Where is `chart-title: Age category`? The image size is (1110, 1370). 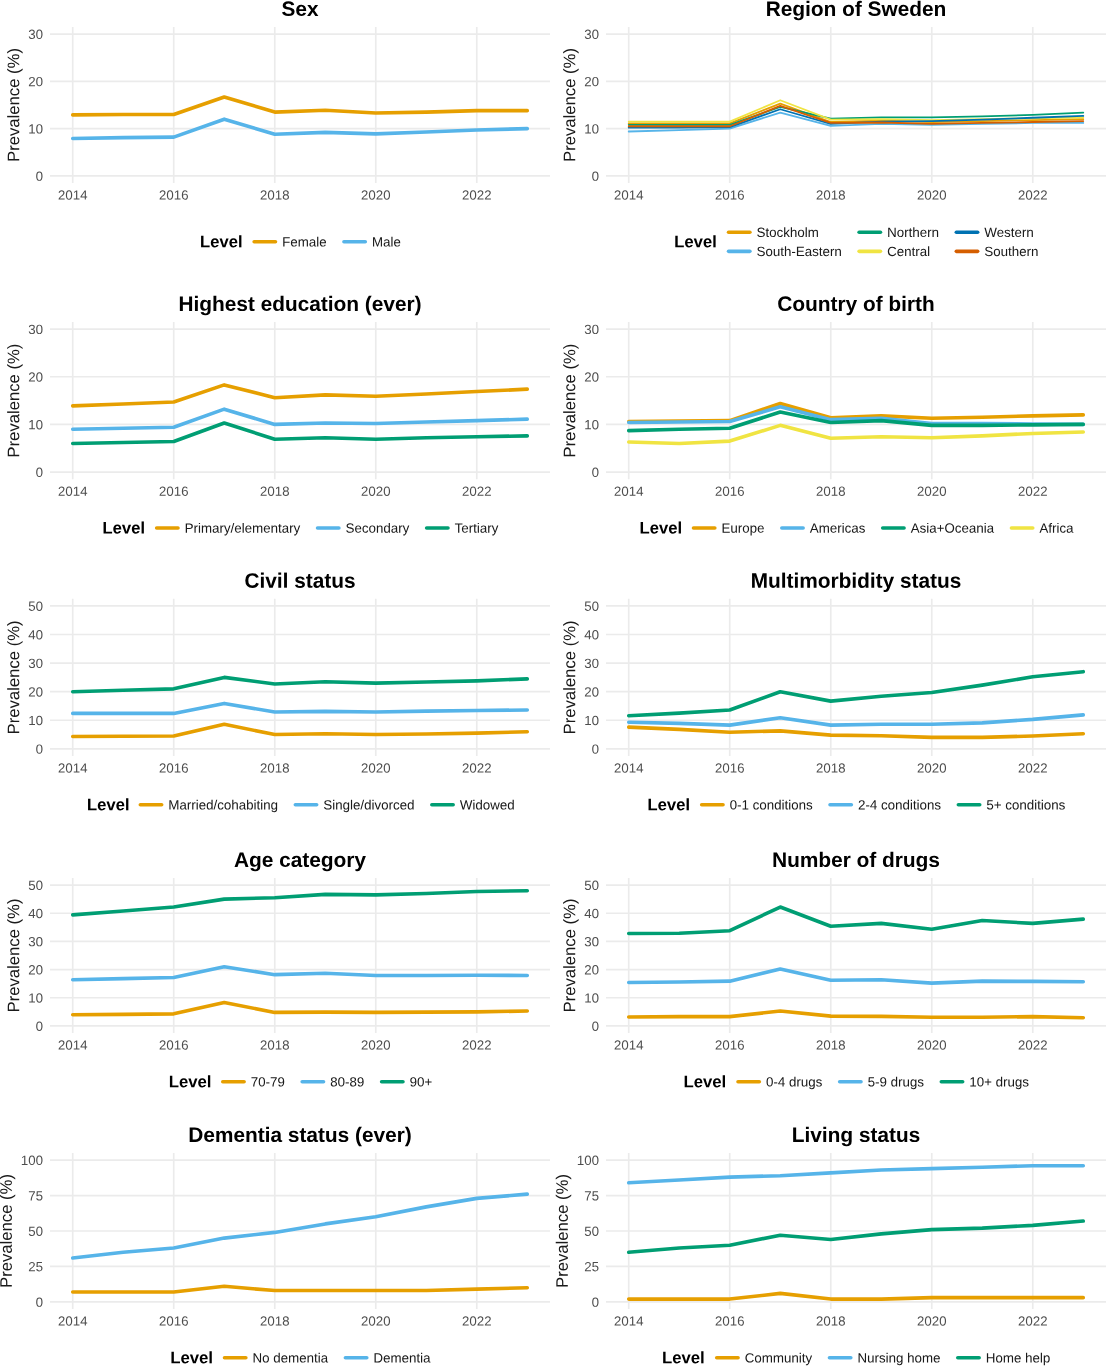 chart-title: Age category is located at coordinates (300, 862).